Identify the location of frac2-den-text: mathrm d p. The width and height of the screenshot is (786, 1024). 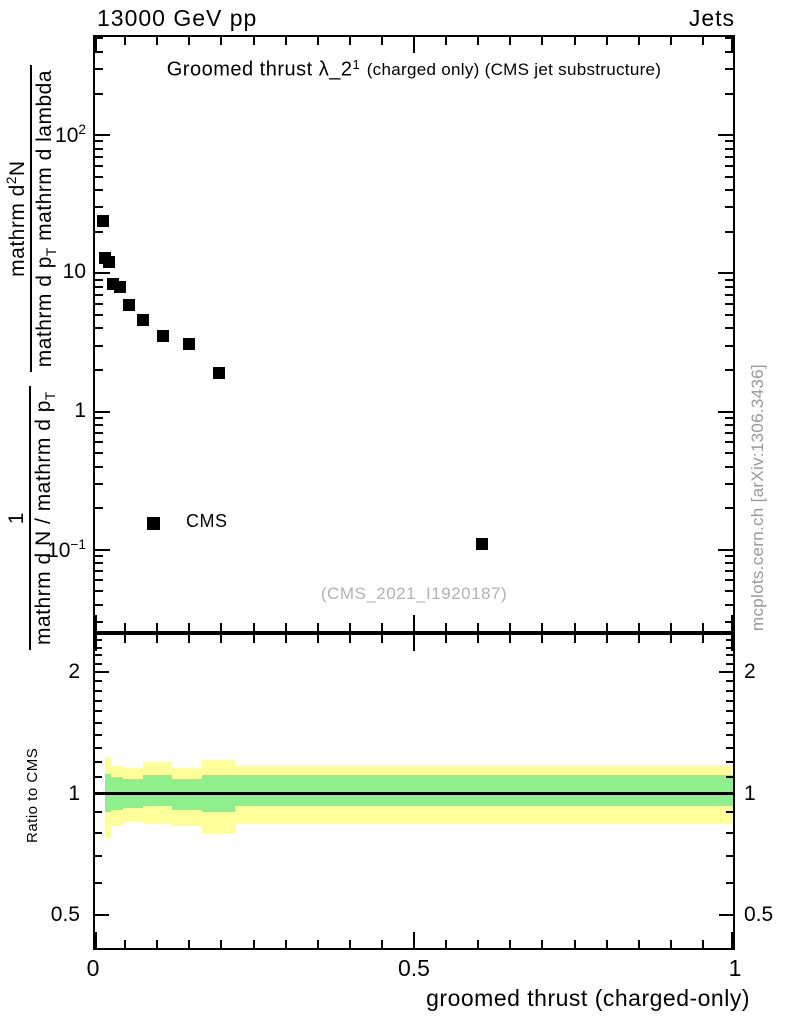
(45, 312).